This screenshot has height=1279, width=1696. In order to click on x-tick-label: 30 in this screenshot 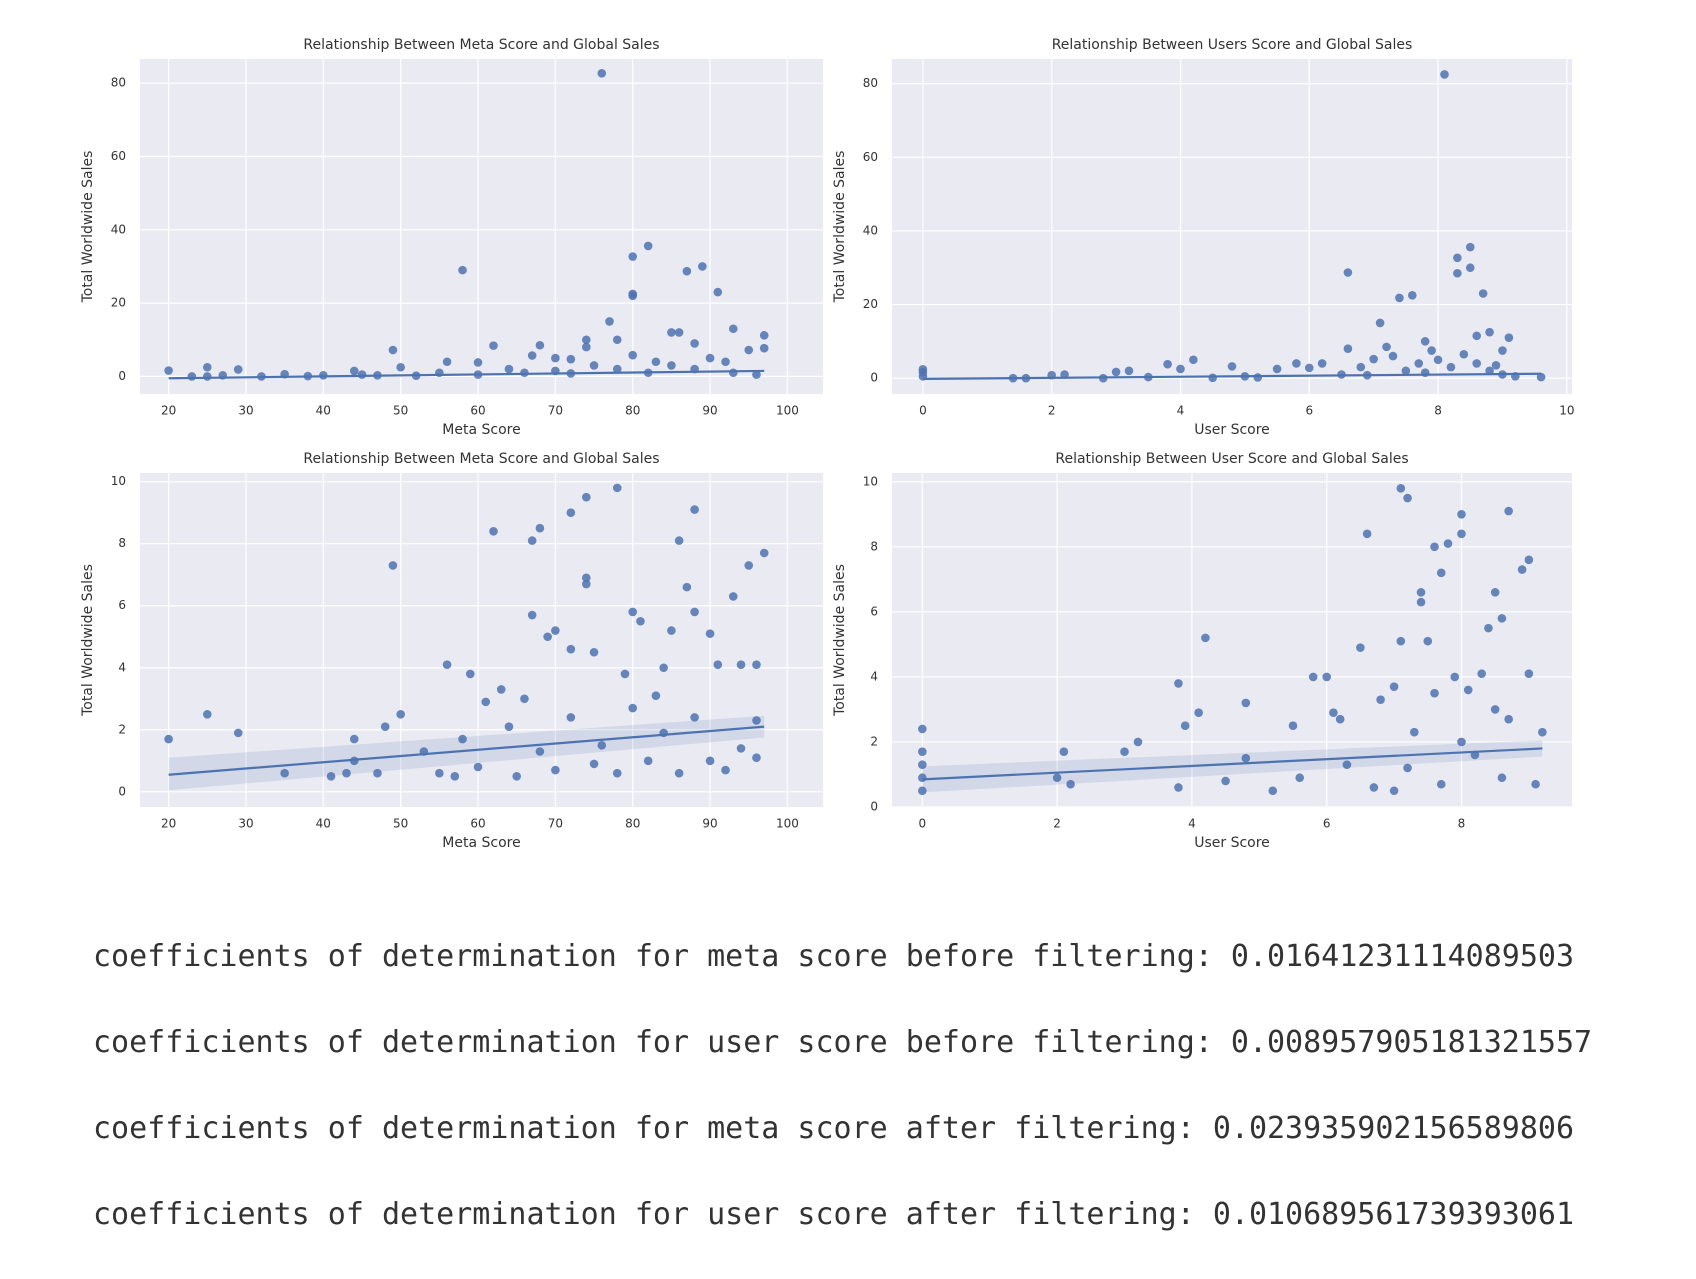, I will do `click(245, 411)`.